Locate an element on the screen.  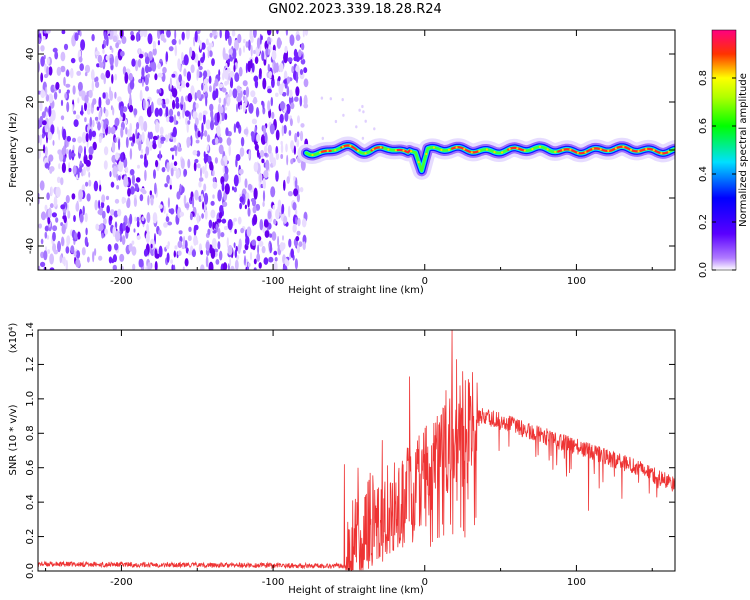
x-tick-label: 0 is located at coordinates (425, 582).